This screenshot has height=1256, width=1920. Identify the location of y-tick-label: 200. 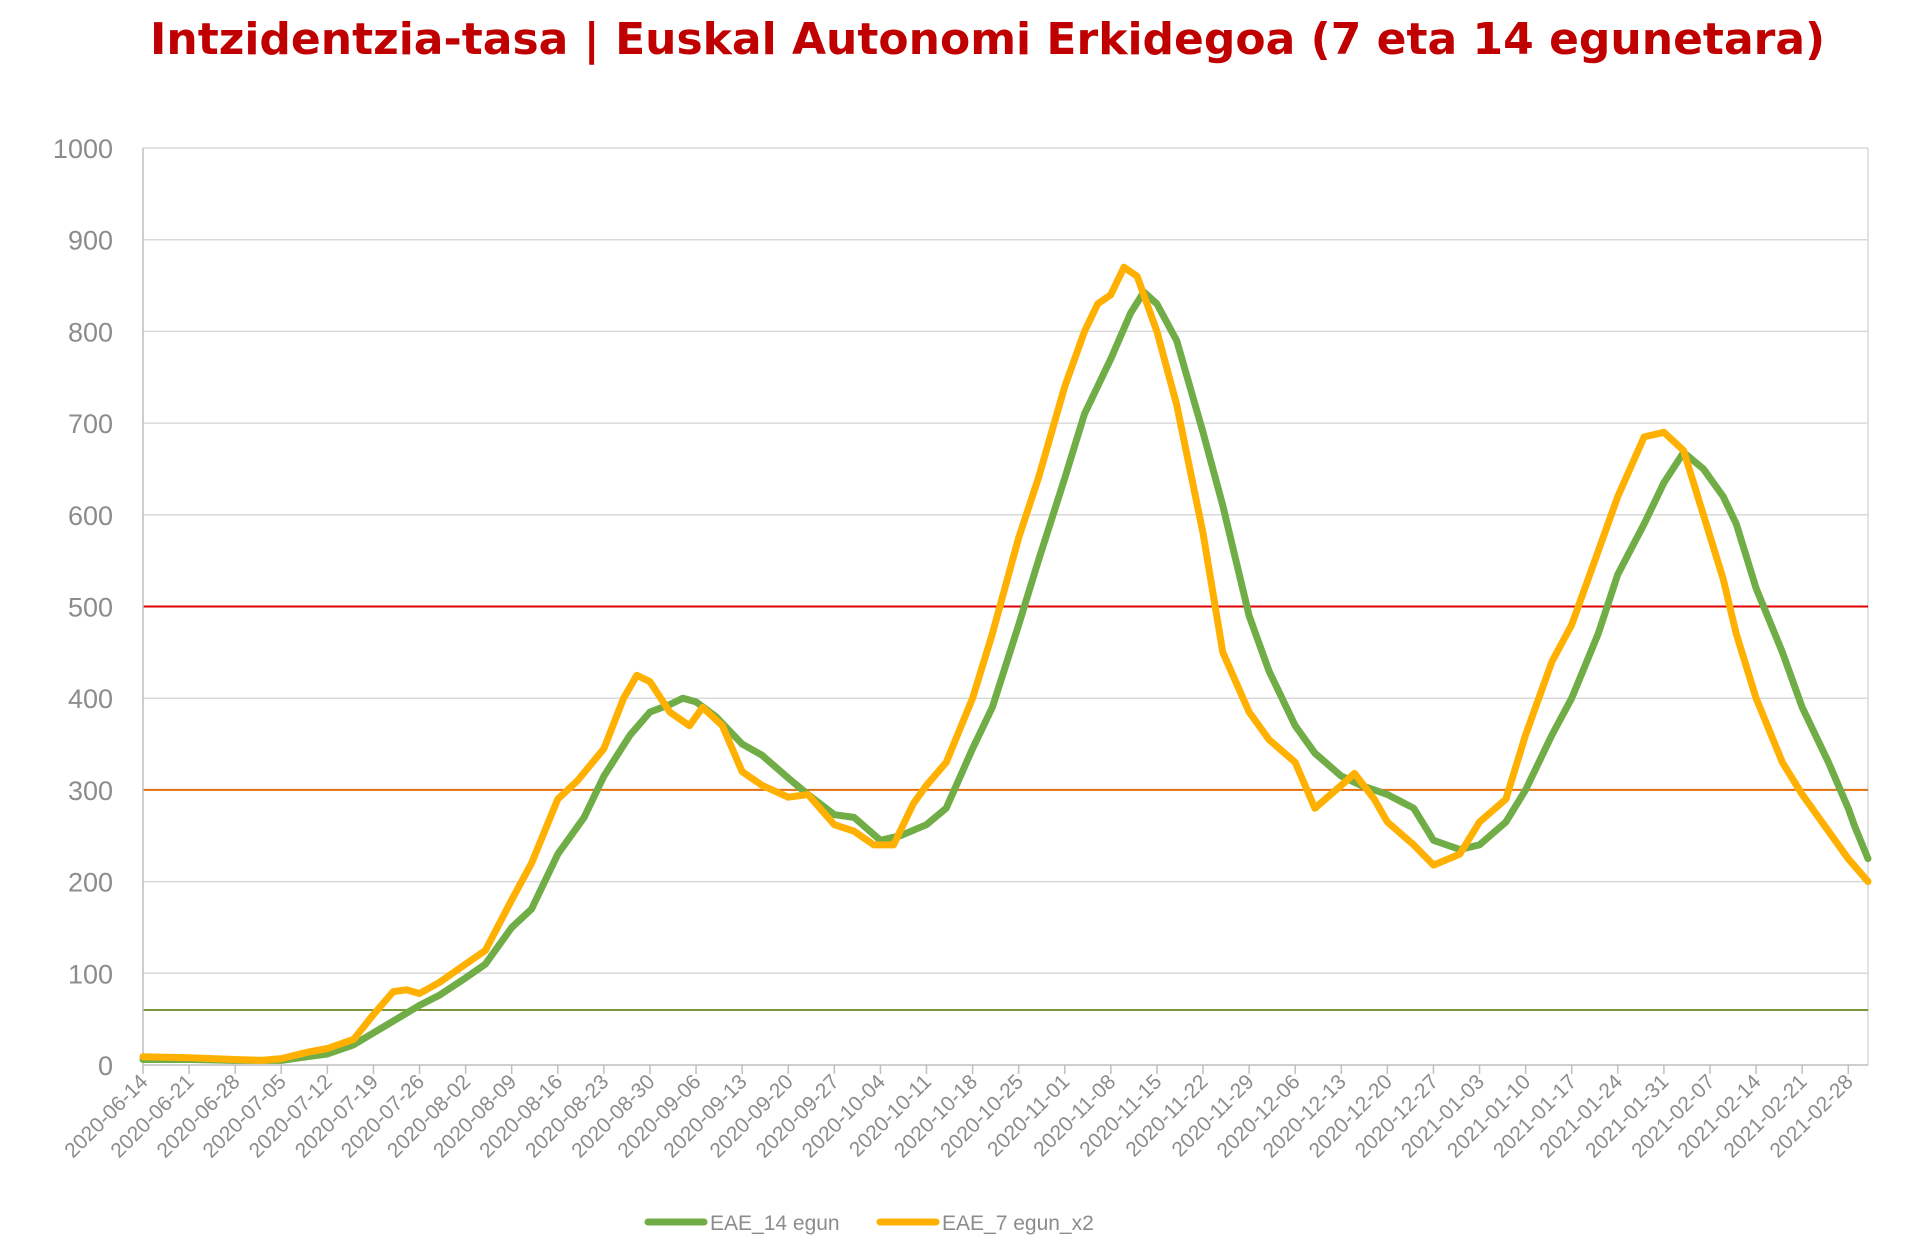
(90, 883).